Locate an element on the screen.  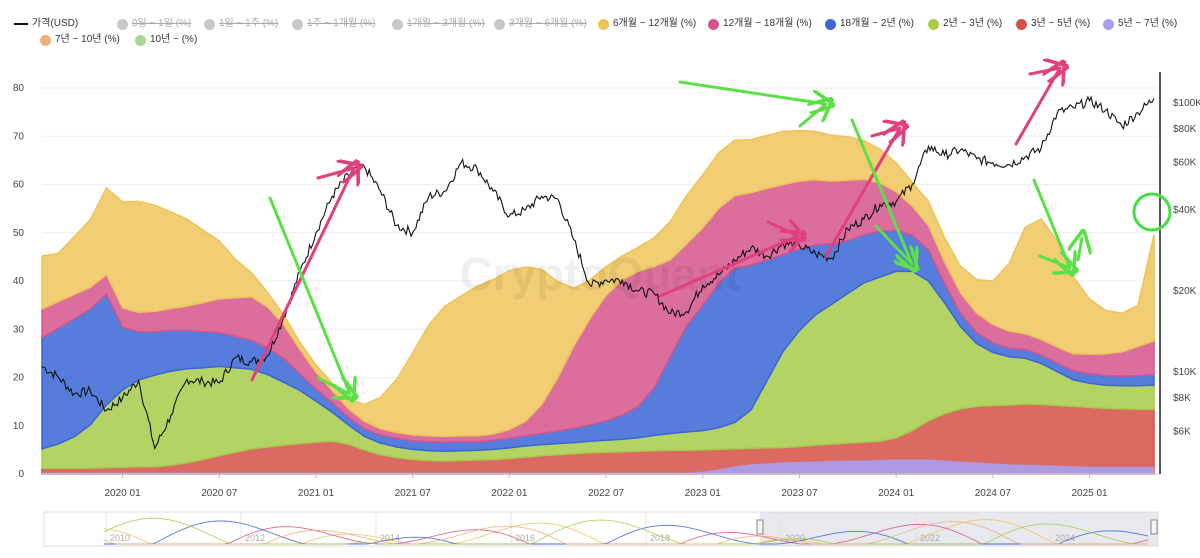
y-left-tick-label: 80 is located at coordinates (19, 88).